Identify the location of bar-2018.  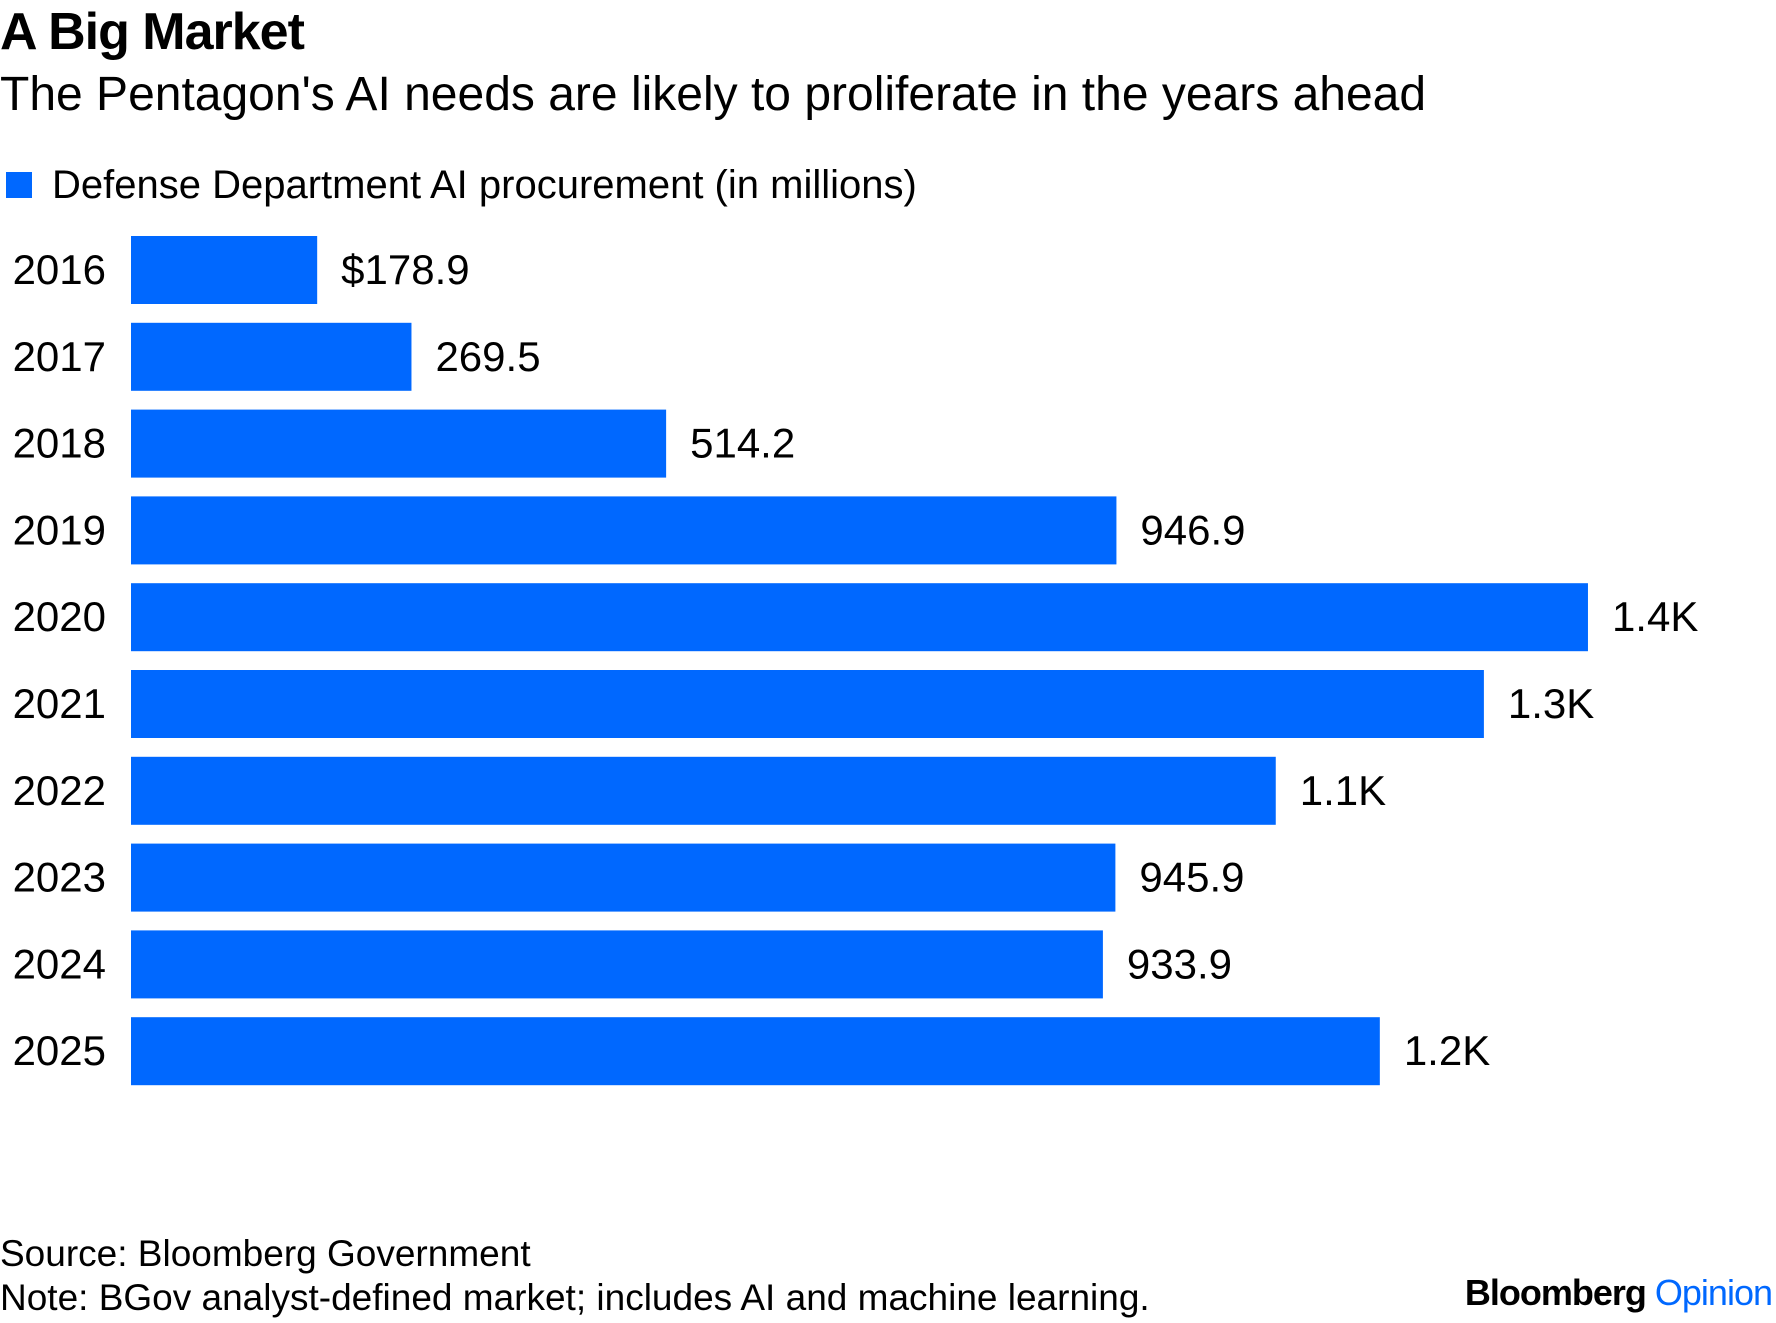
(399, 443).